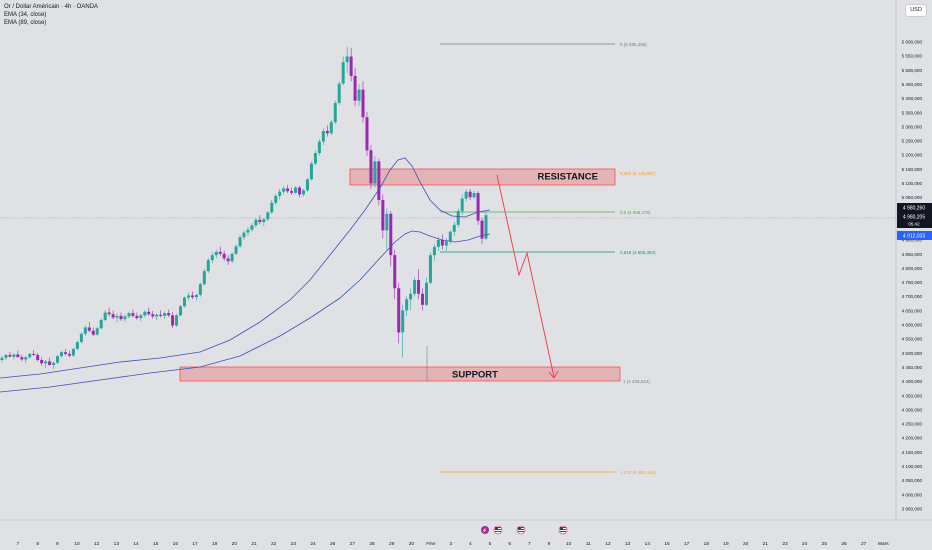  What do you see at coordinates (25, 23) in the screenshot?
I see `ema-89-legend: EMA (89, close)` at bounding box center [25, 23].